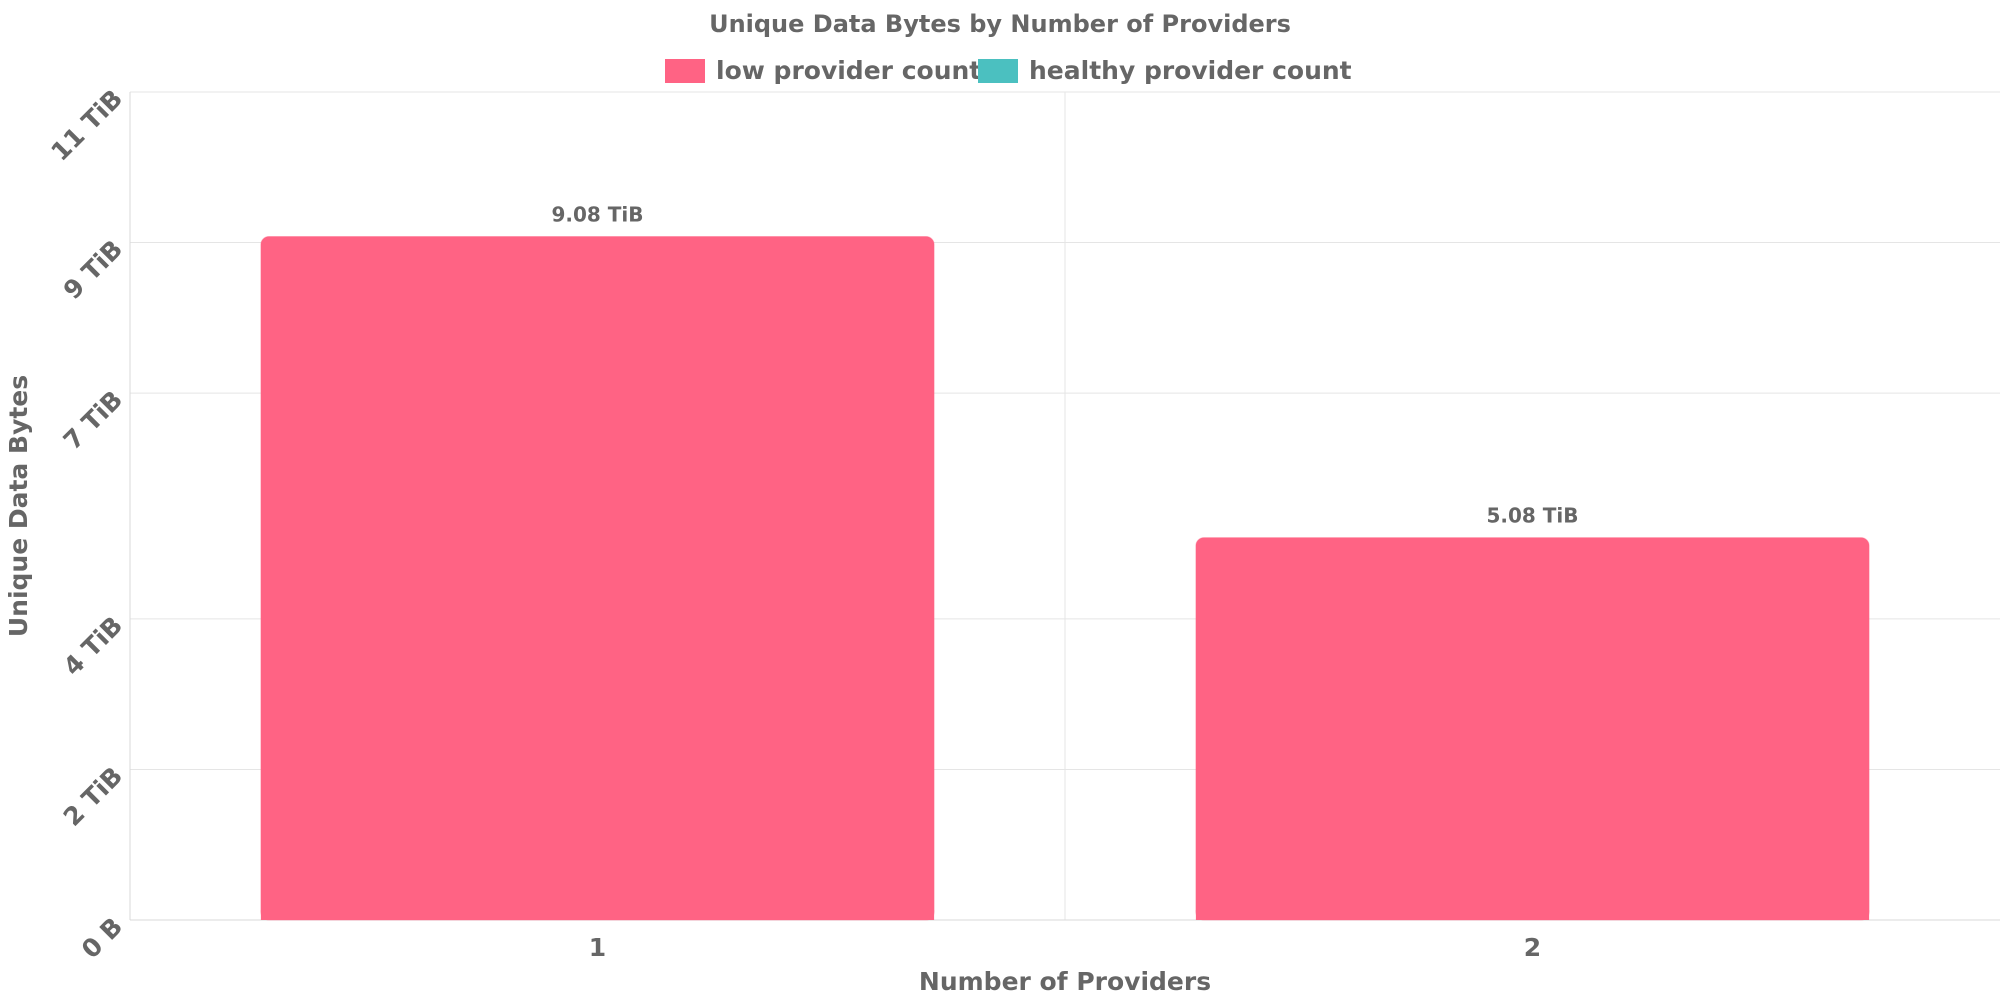  I want to click on legend-label-healthy-provider-count: healthy provider count, so click(1190, 70).